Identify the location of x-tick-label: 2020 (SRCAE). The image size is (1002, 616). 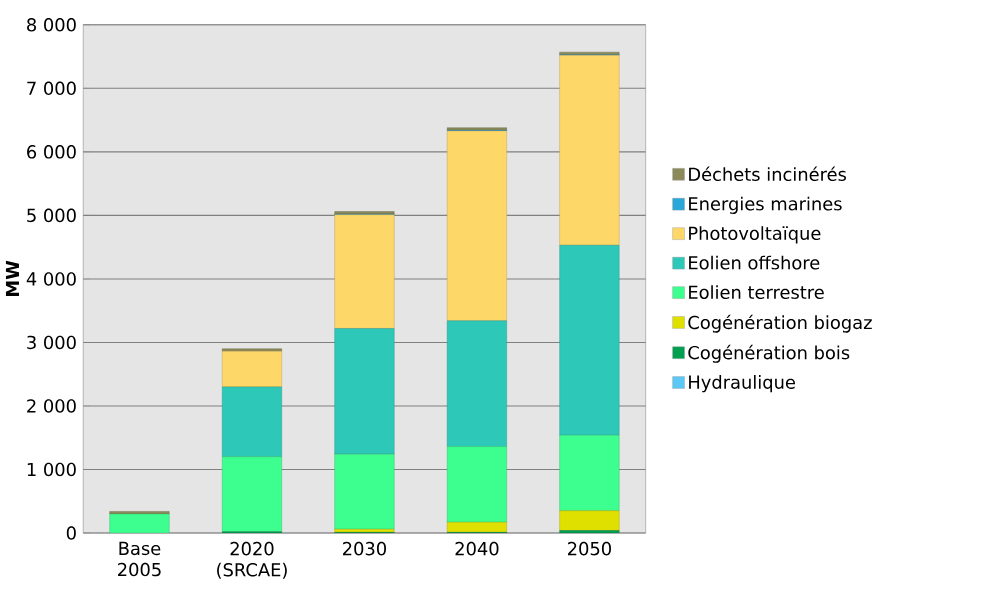
(252, 560).